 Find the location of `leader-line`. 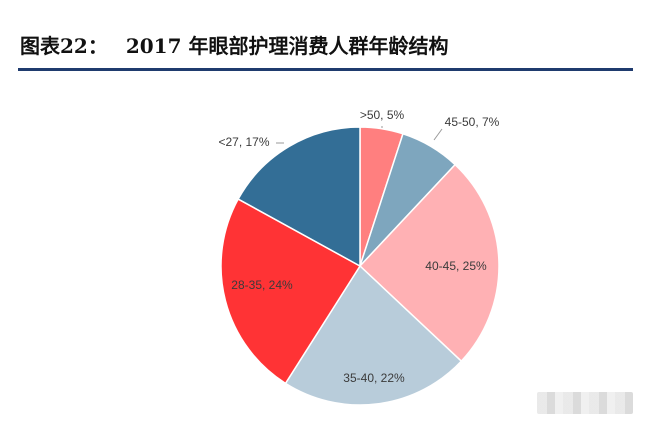

leader-line is located at coordinates (438, 134).